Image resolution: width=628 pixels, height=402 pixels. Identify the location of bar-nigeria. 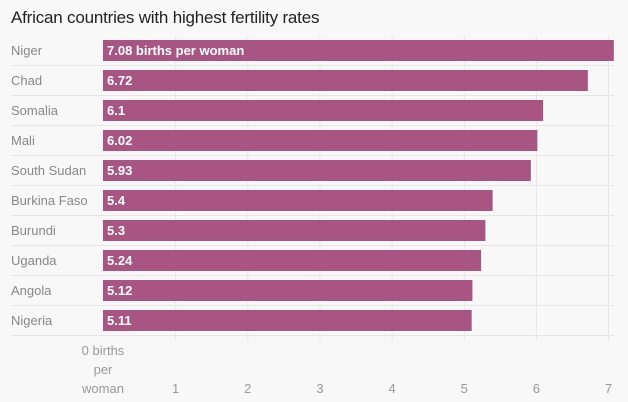
(287, 320).